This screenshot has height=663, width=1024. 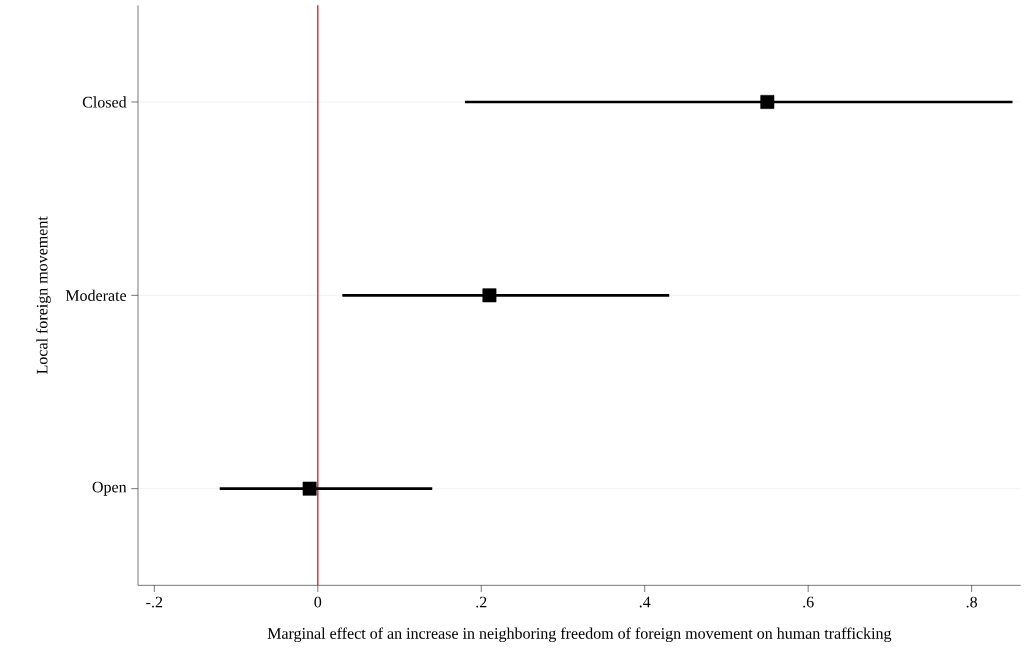 I want to click on x-tick-label: 0, so click(x=318, y=602).